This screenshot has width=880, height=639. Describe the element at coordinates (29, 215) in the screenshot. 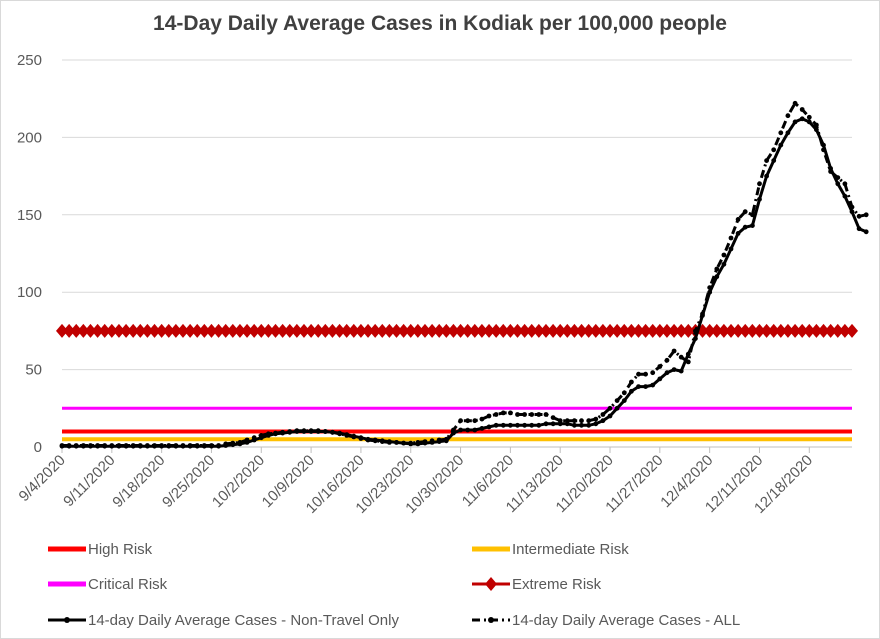

I see `y-tick-label: 150` at that location.